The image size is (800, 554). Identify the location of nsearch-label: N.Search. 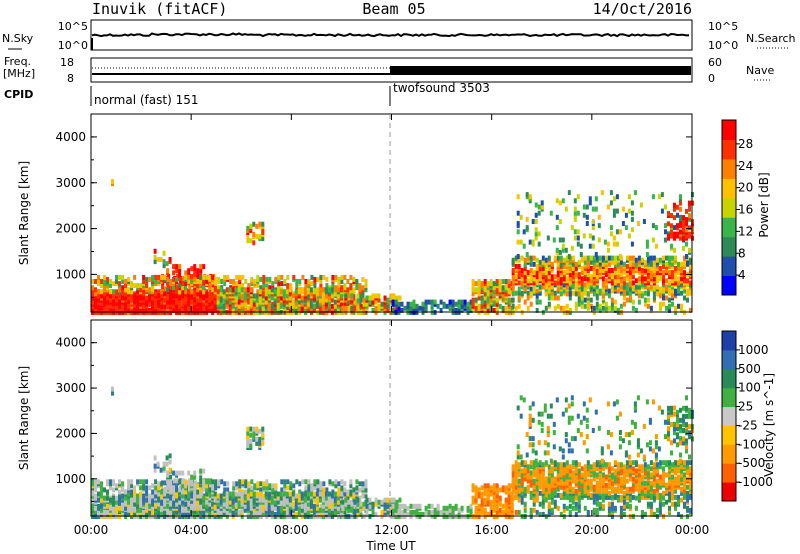
(771, 38).